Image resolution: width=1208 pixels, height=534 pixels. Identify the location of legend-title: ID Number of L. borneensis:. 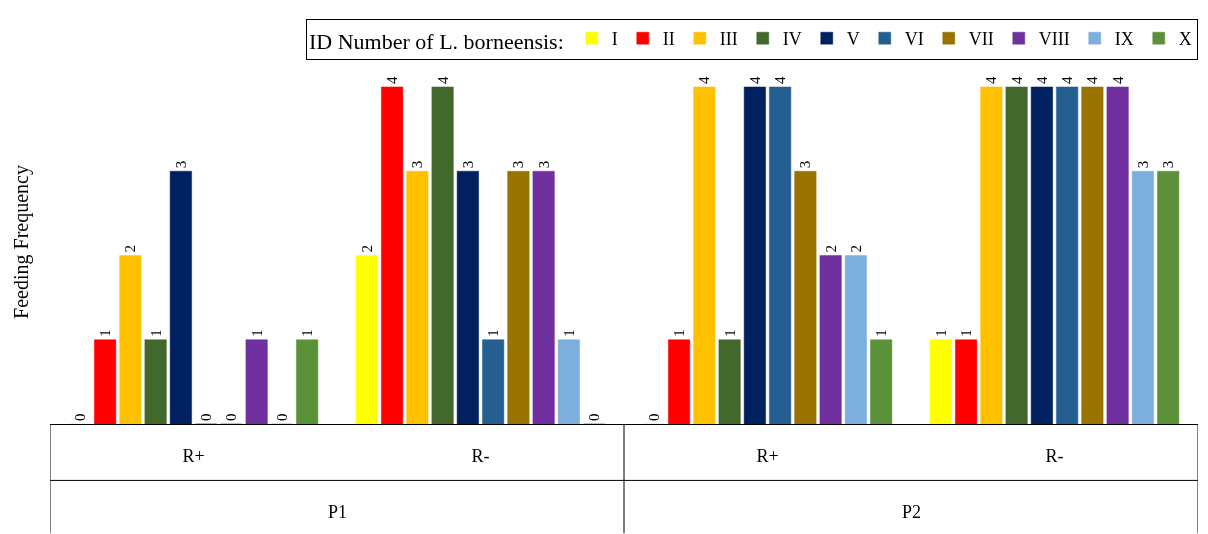
(436, 41).